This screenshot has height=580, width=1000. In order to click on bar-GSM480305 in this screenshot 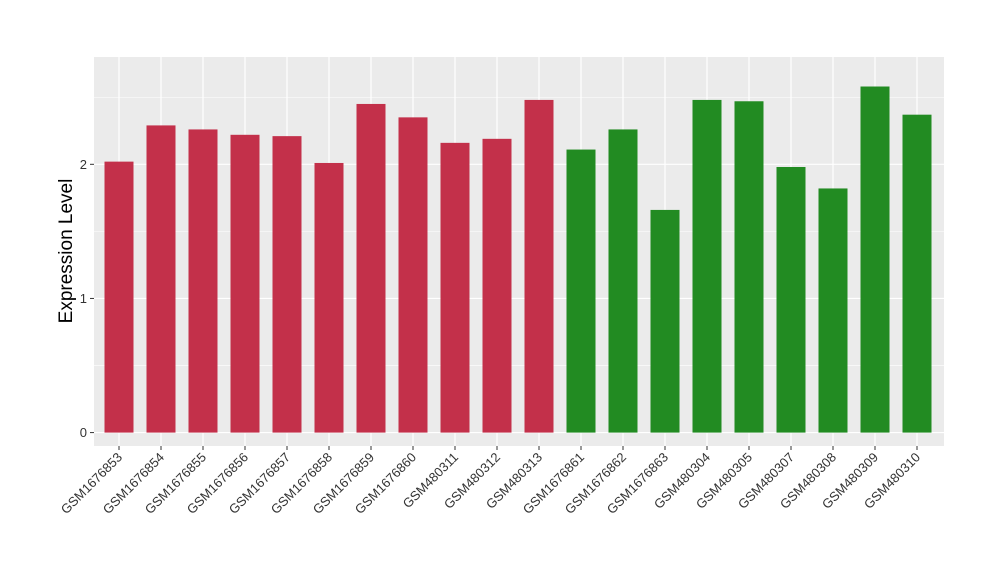, I will do `click(749, 267)`.